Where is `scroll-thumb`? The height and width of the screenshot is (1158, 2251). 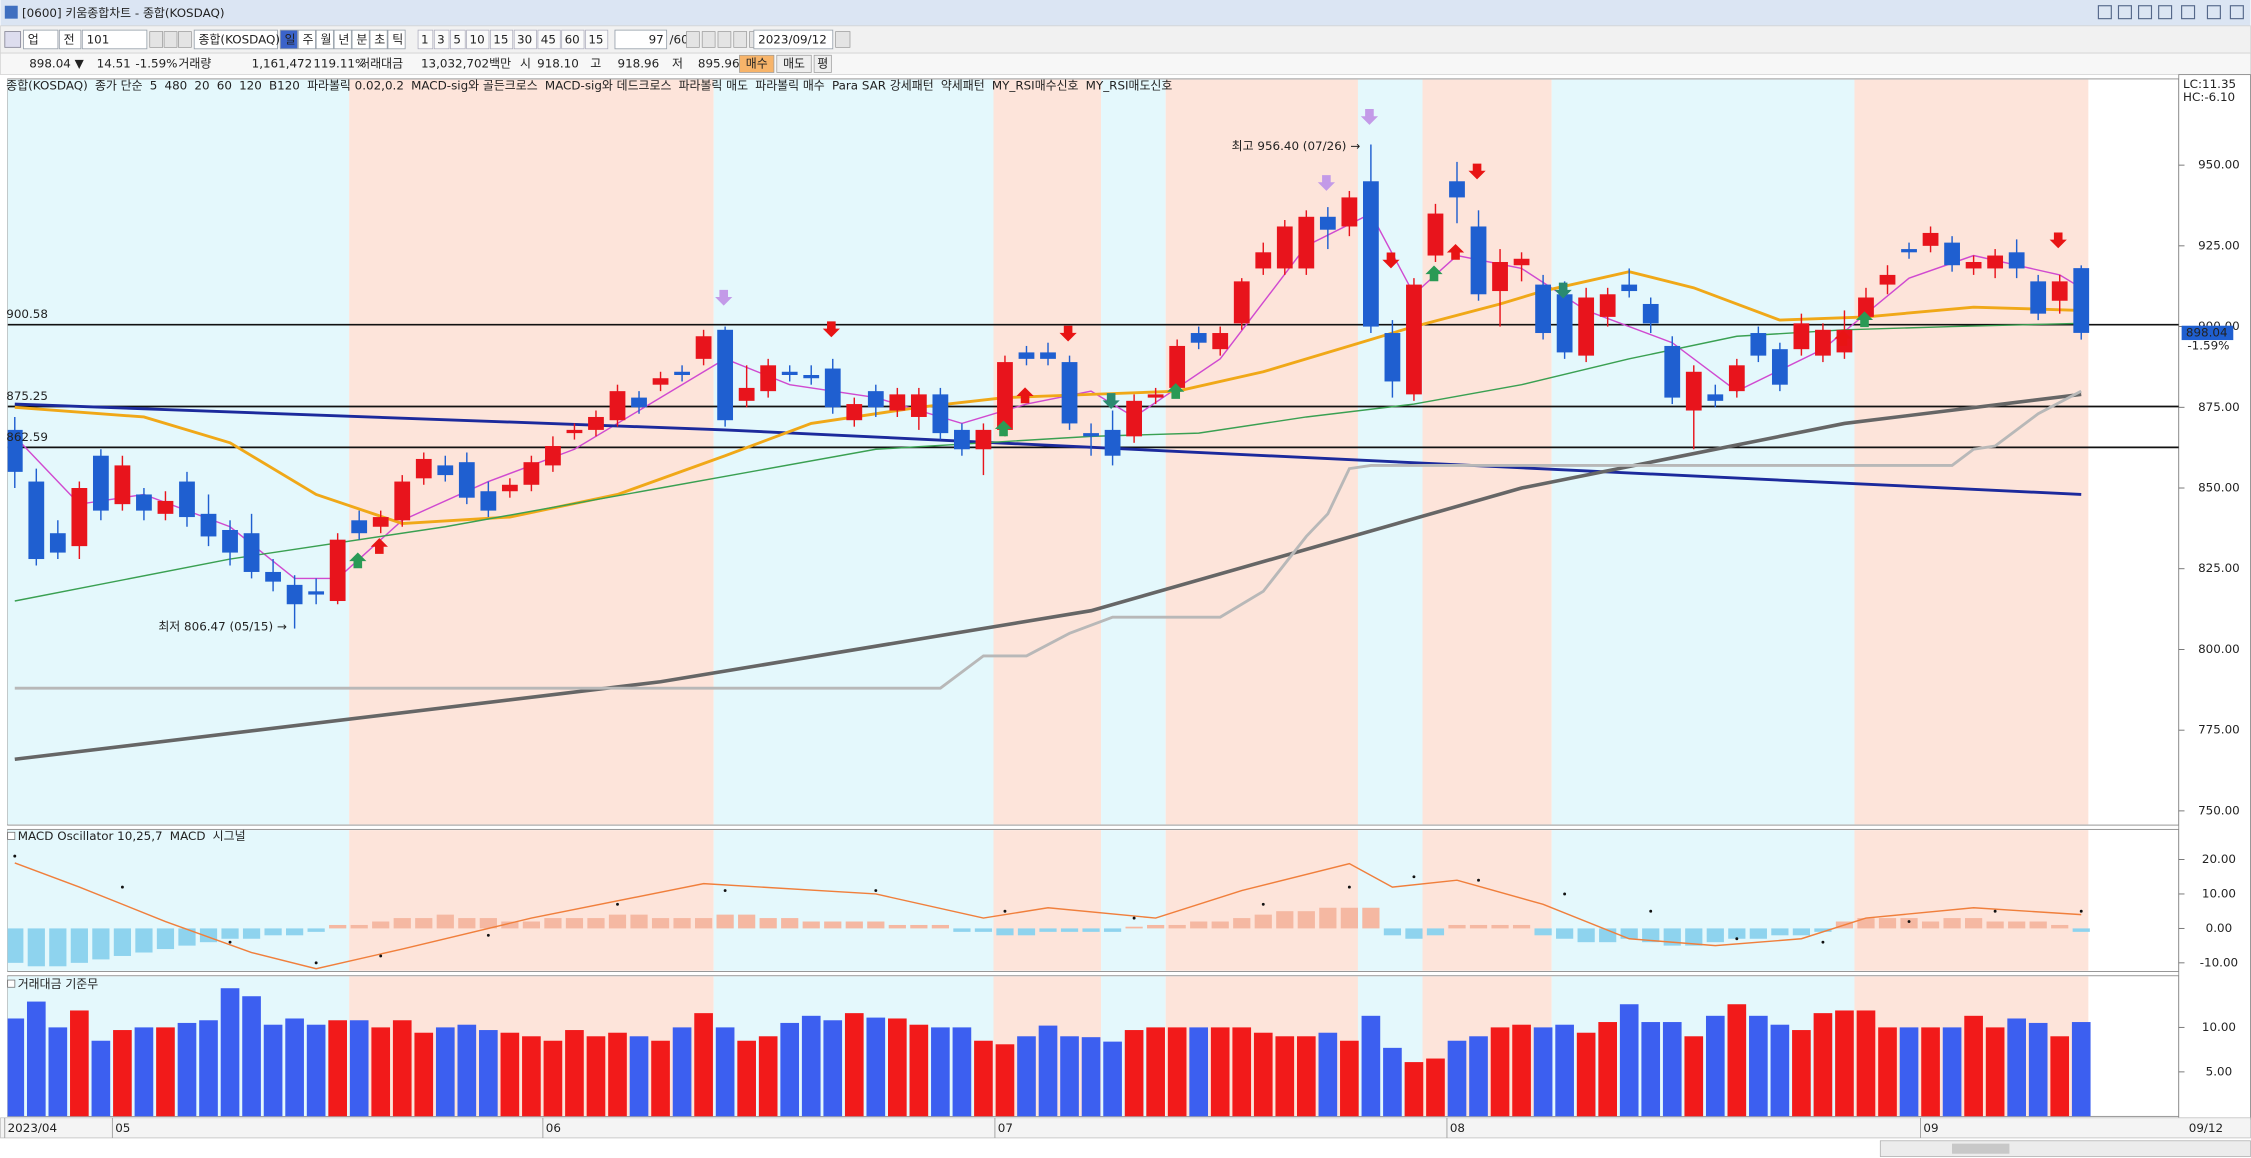 scroll-thumb is located at coordinates (1981, 1148).